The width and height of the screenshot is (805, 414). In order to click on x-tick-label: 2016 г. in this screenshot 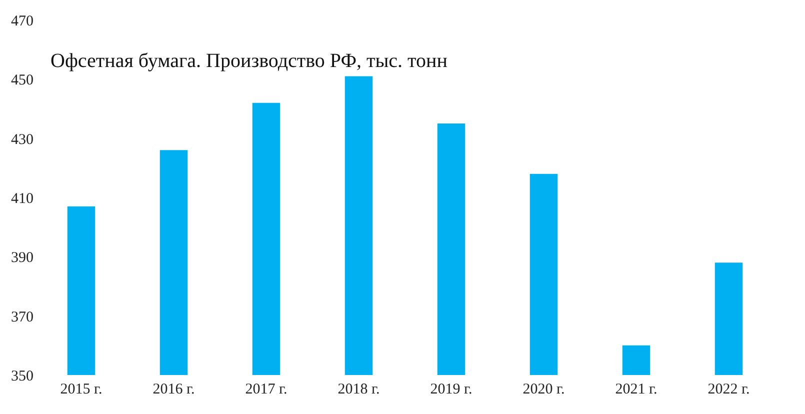, I will do `click(173, 390)`.